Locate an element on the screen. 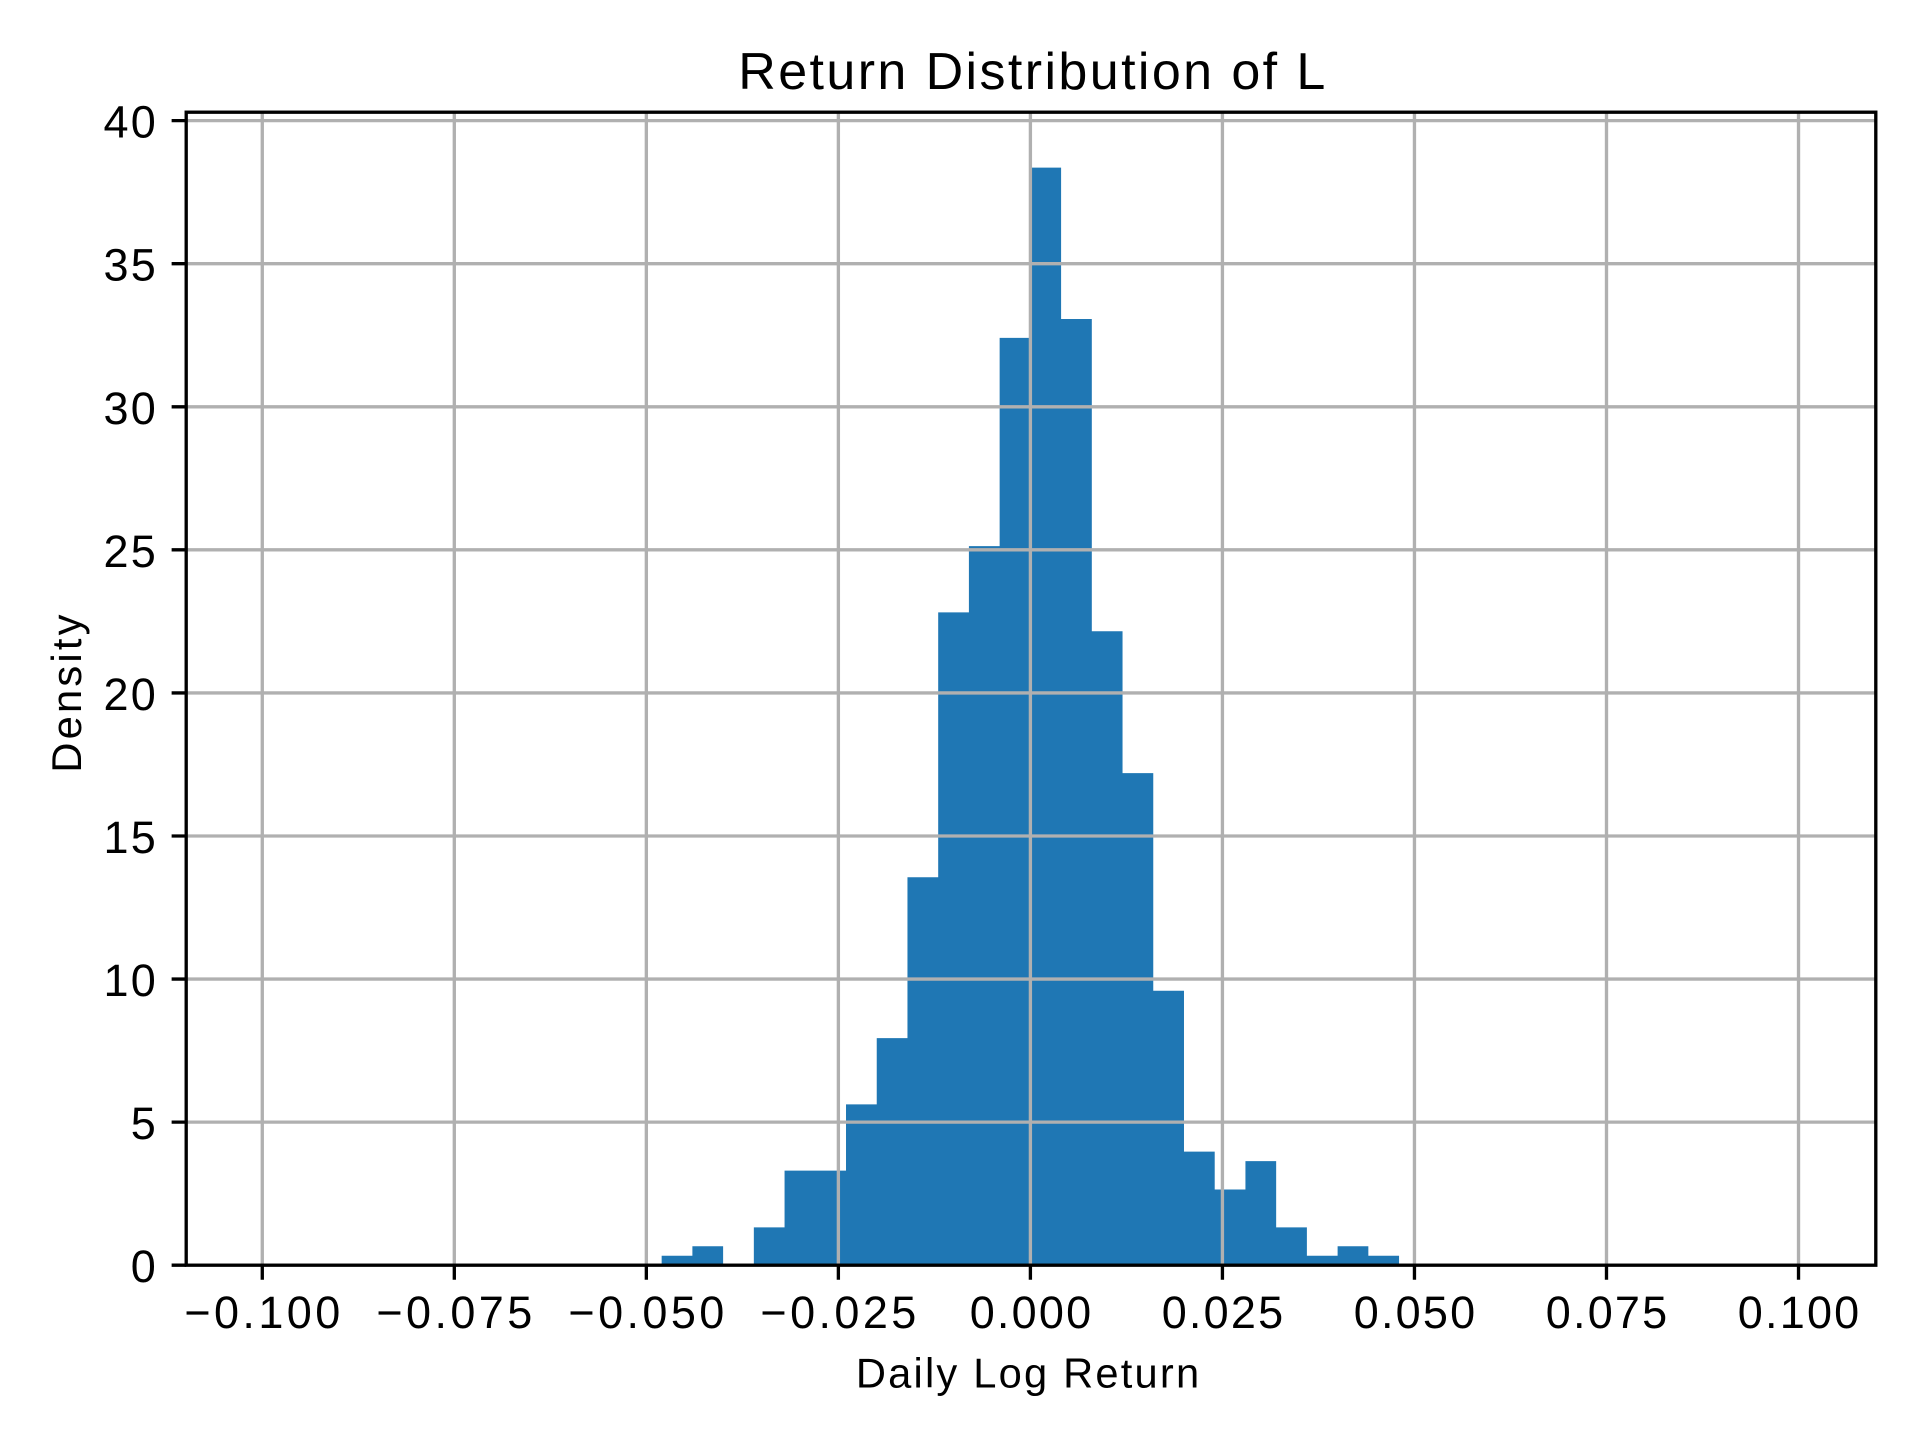 The height and width of the screenshot is (1440, 1920). svg-text: 0 is located at coordinates (144, 1266).